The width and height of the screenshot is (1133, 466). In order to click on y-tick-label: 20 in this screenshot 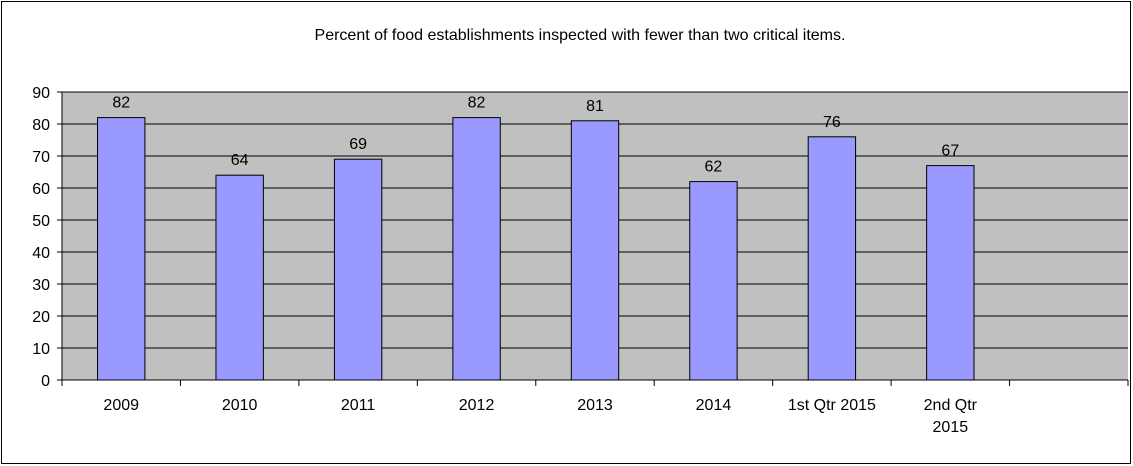, I will do `click(41, 317)`.